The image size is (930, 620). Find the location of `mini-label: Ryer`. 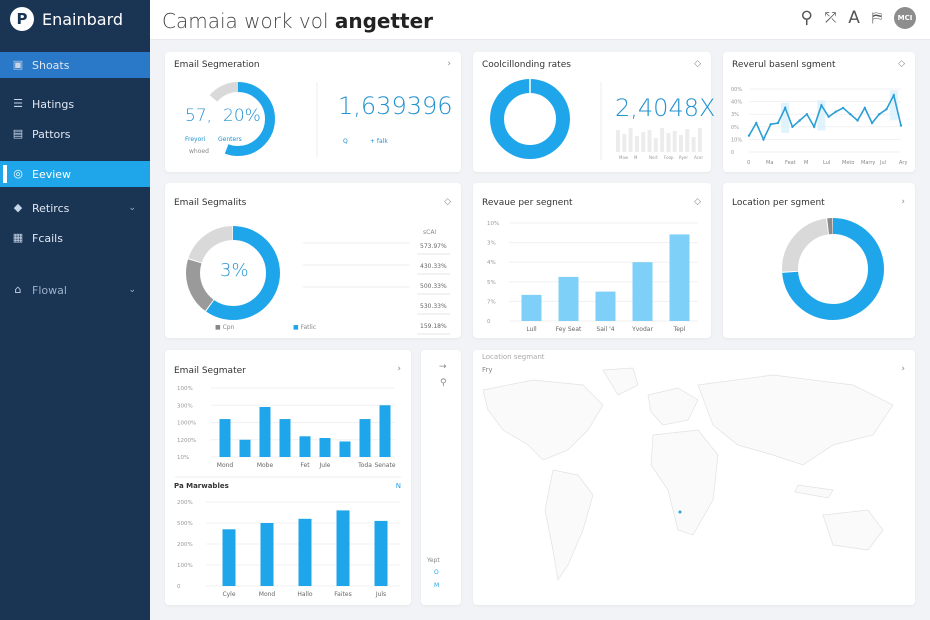

mini-label: Ryer is located at coordinates (683, 157).